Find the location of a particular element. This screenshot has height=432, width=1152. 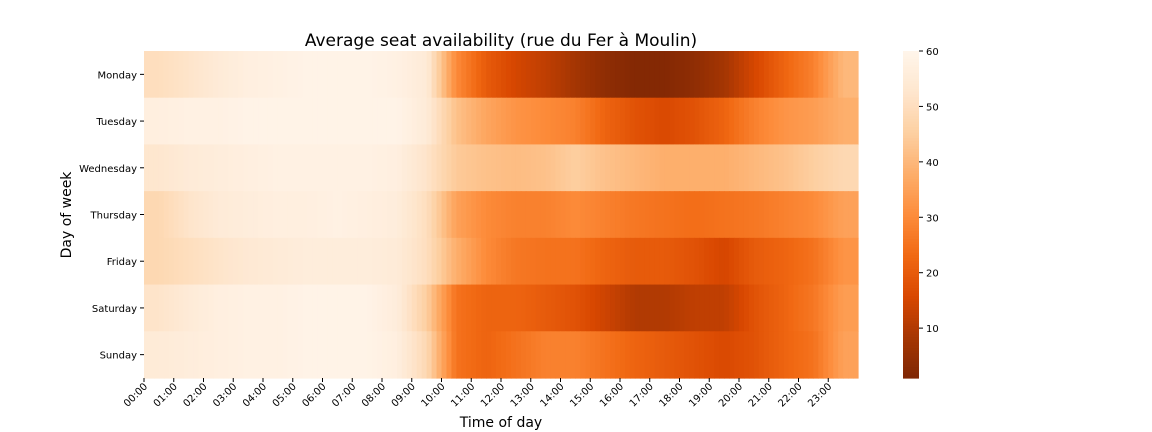

x-tick-label: 11:00 is located at coordinates (463, 395).